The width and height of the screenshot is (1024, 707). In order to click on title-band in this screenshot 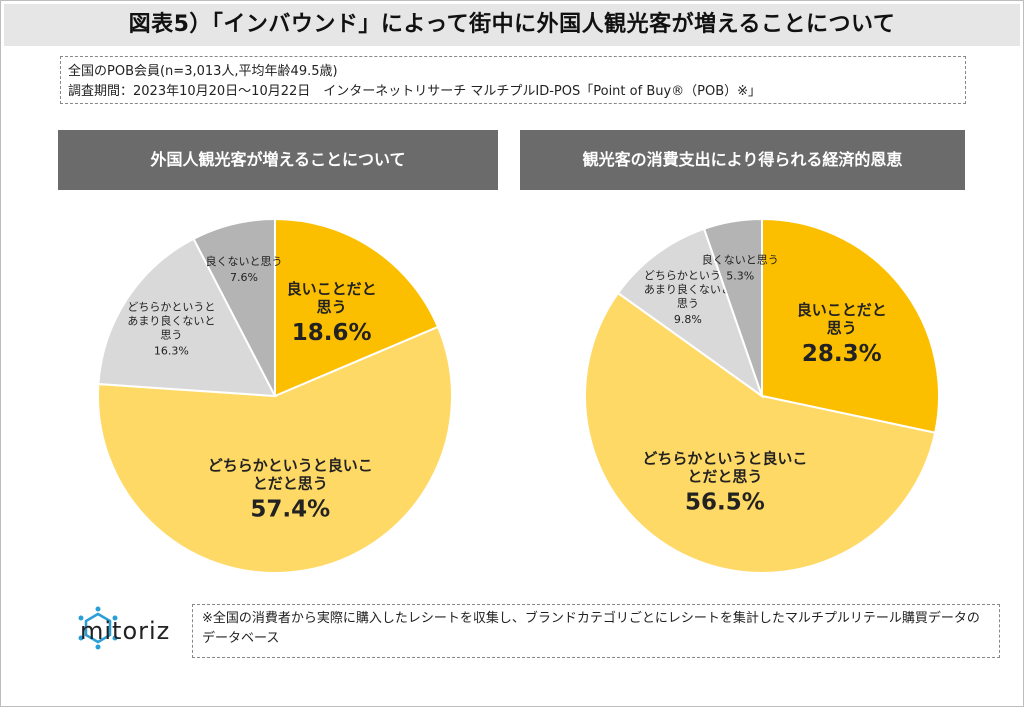, I will do `click(512, 25)`.